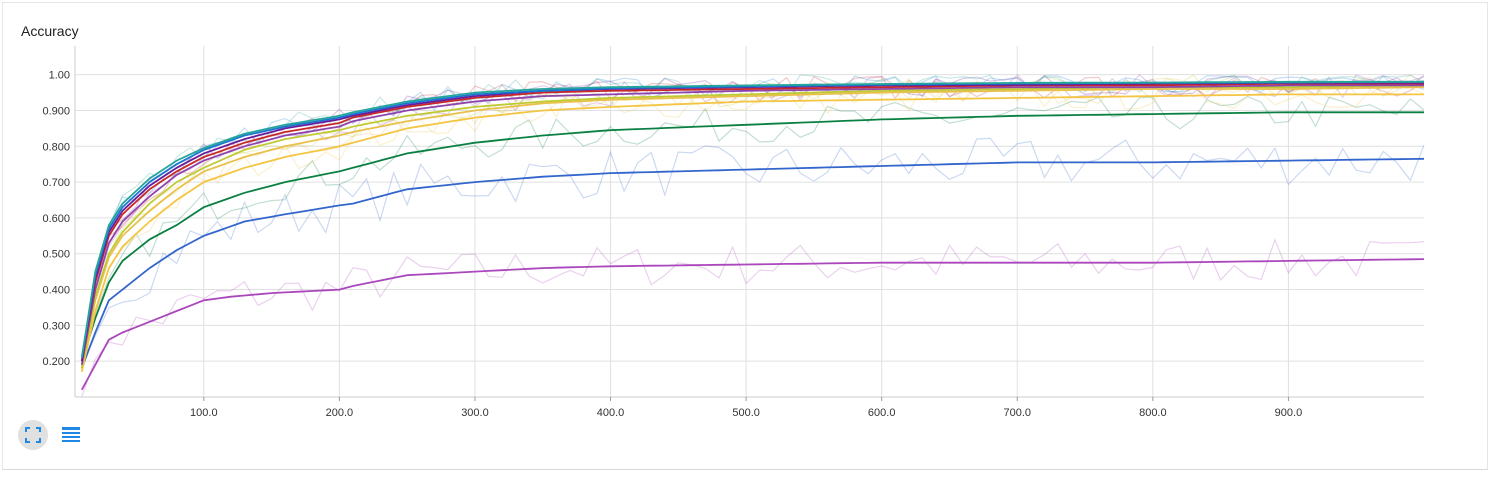 The height and width of the screenshot is (477, 1489). What do you see at coordinates (1153, 413) in the screenshot?
I see `x-tick-label: 800.0` at bounding box center [1153, 413].